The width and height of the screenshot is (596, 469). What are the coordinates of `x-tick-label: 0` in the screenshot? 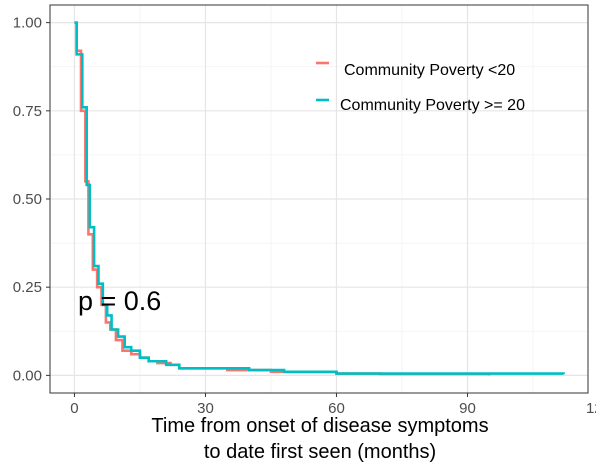 It's located at (74, 408).